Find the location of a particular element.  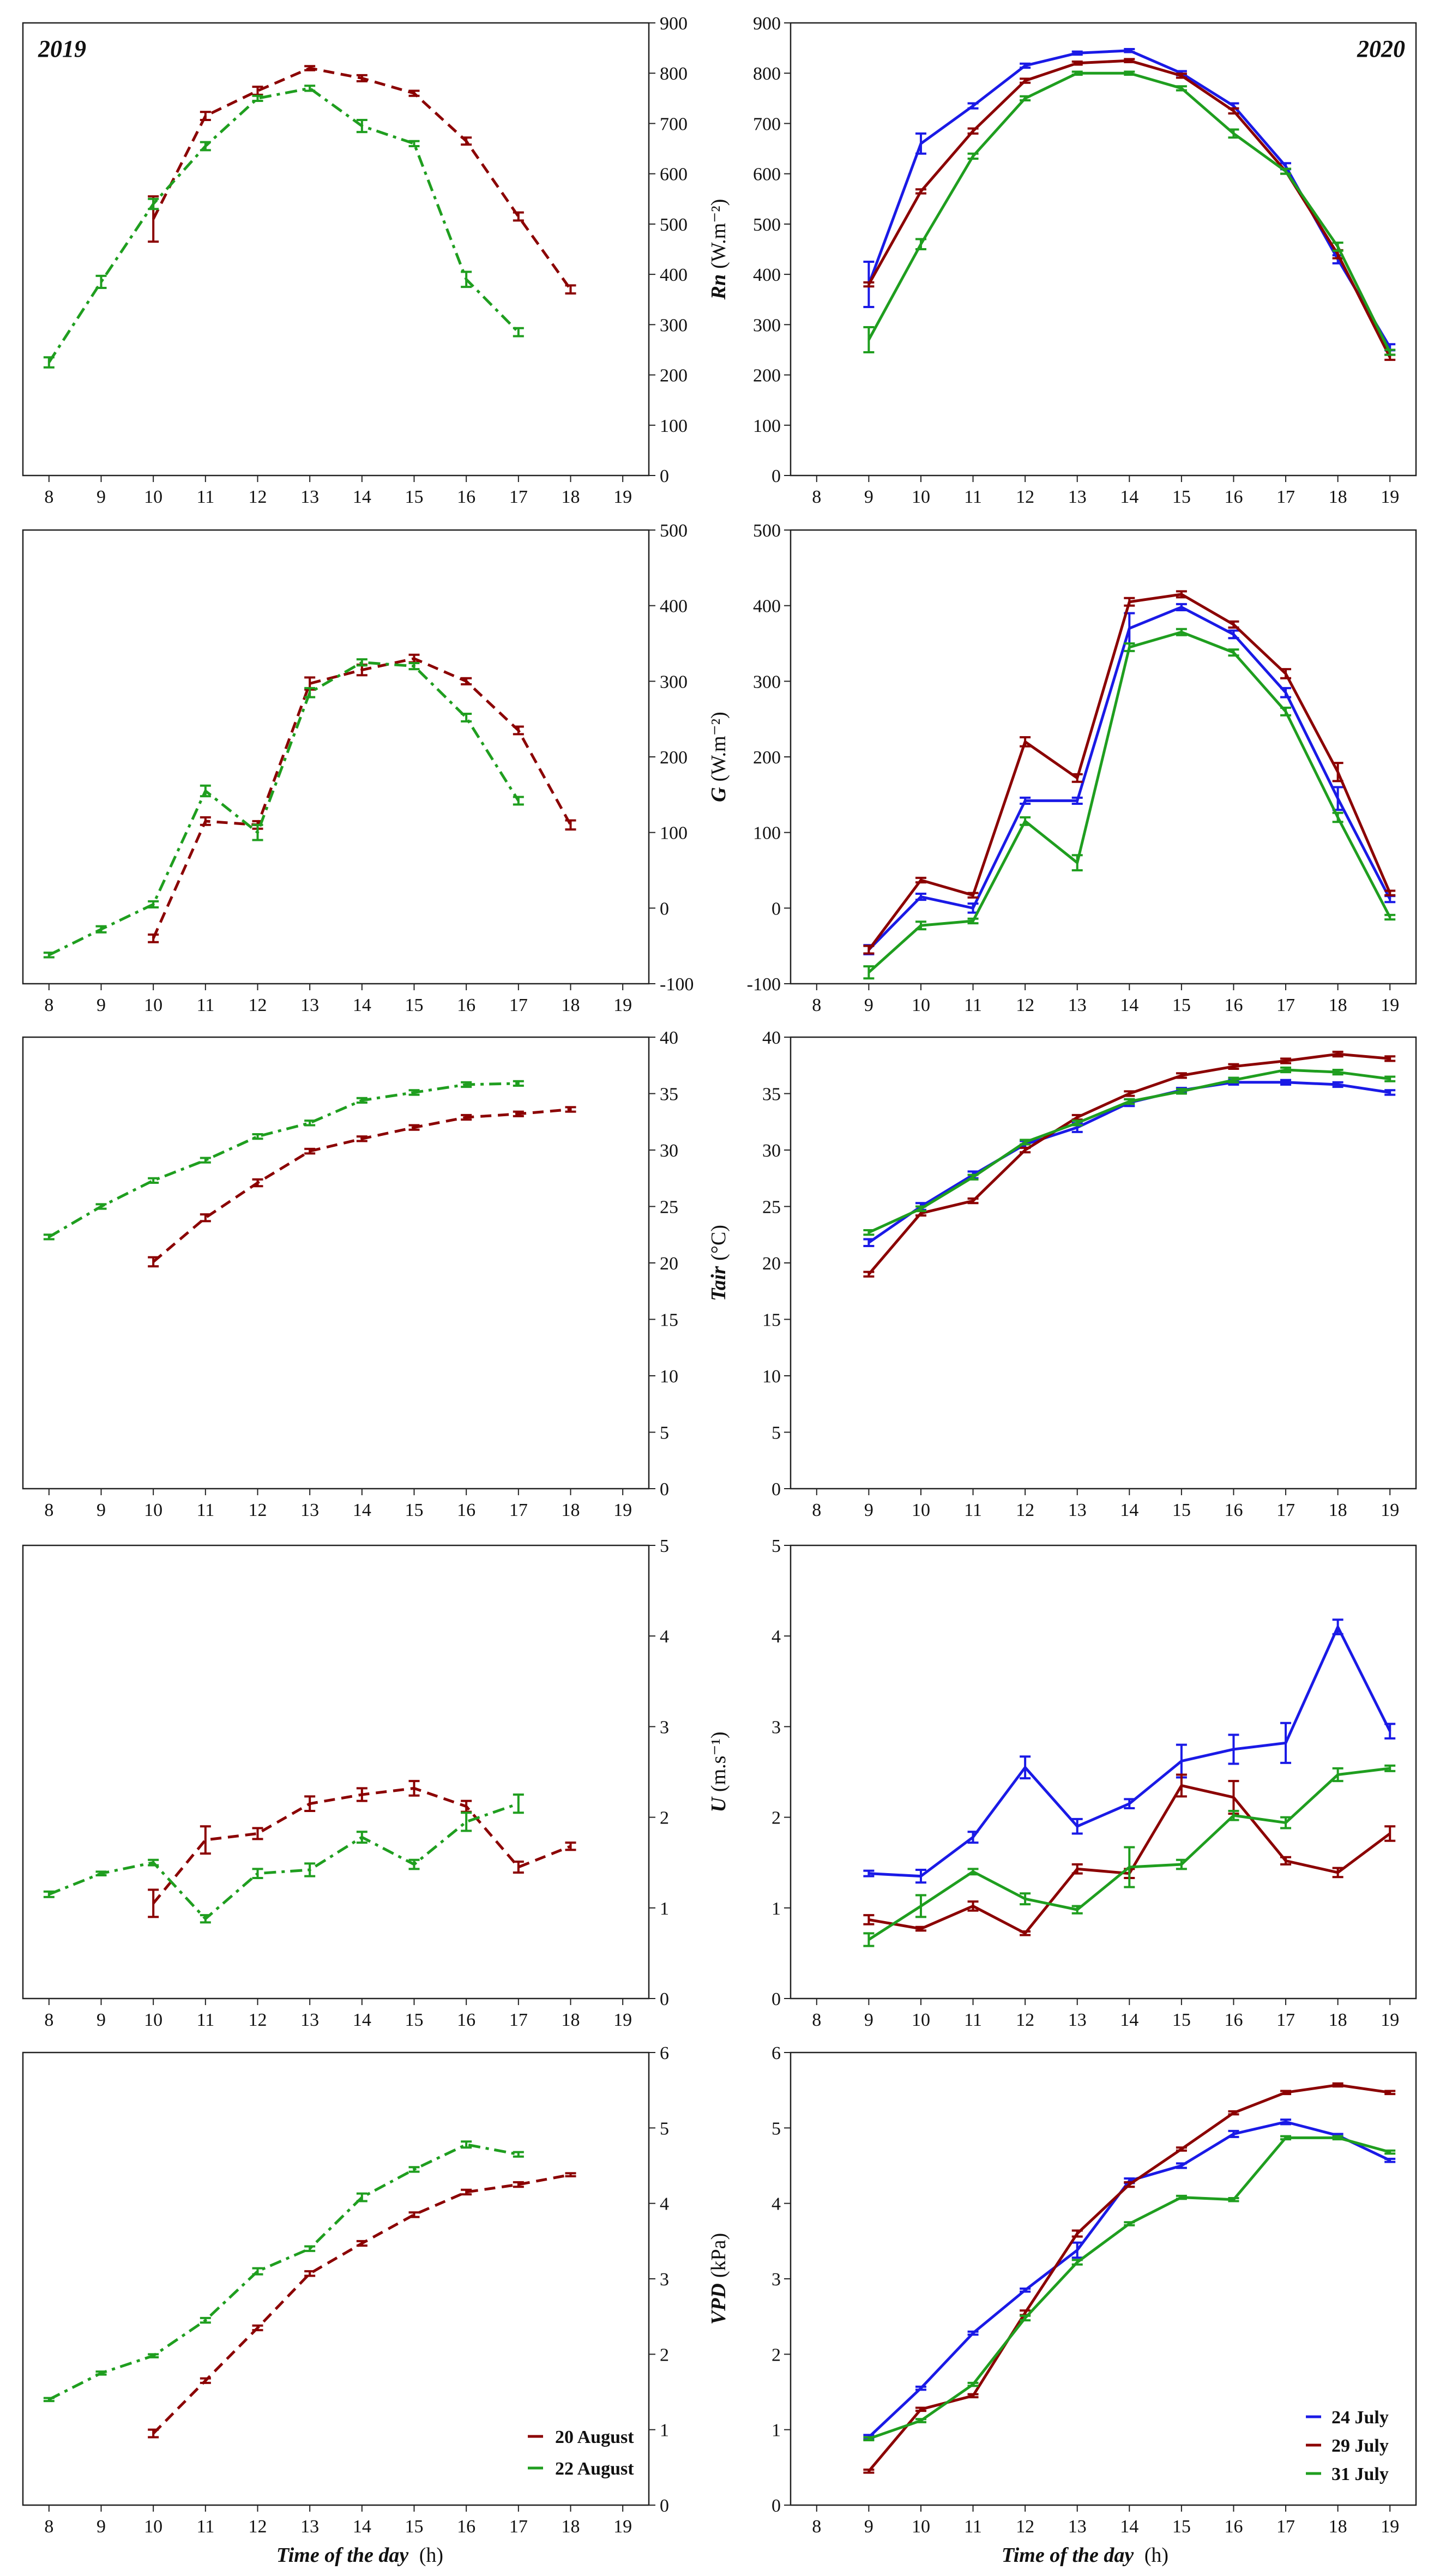

x-tick-label: 10 is located at coordinates (153, 2020).